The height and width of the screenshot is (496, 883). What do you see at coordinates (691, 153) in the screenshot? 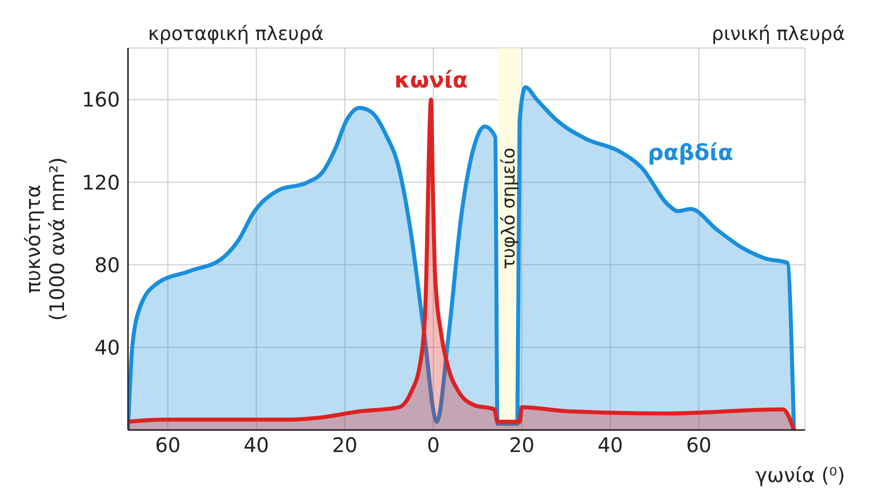
I see `series-label: ραβδία` at bounding box center [691, 153].